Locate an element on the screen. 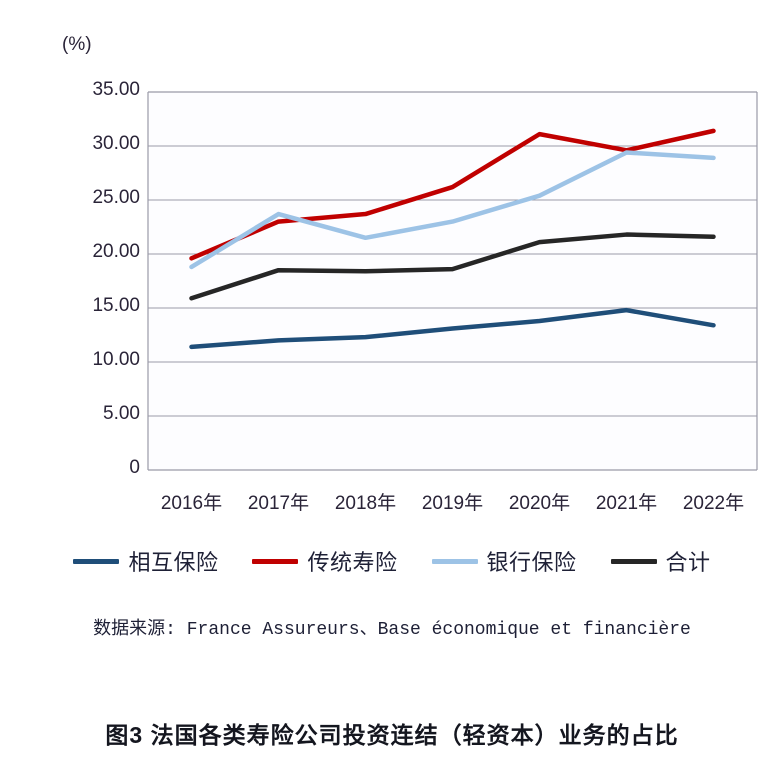  legend-item-label: 传统寿险 is located at coordinates (352, 562).